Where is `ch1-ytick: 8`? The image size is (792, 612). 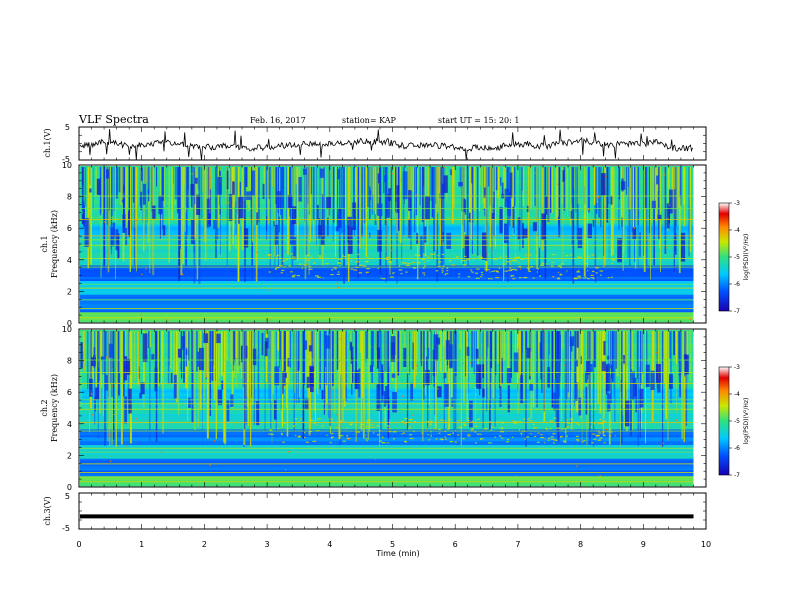
ch1-ytick: 8 is located at coordinates (69, 197).